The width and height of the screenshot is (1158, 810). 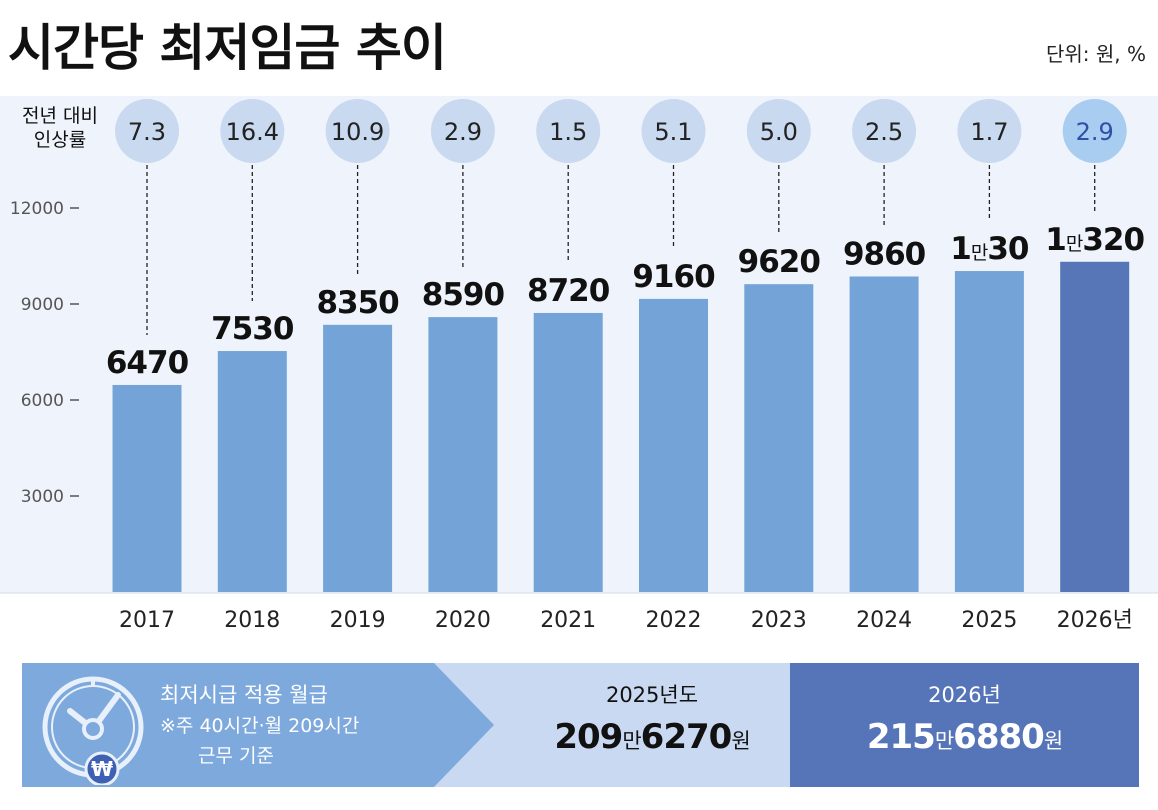 I want to click on monthly-2026-amount: 215만6880원, so click(x=964, y=737).